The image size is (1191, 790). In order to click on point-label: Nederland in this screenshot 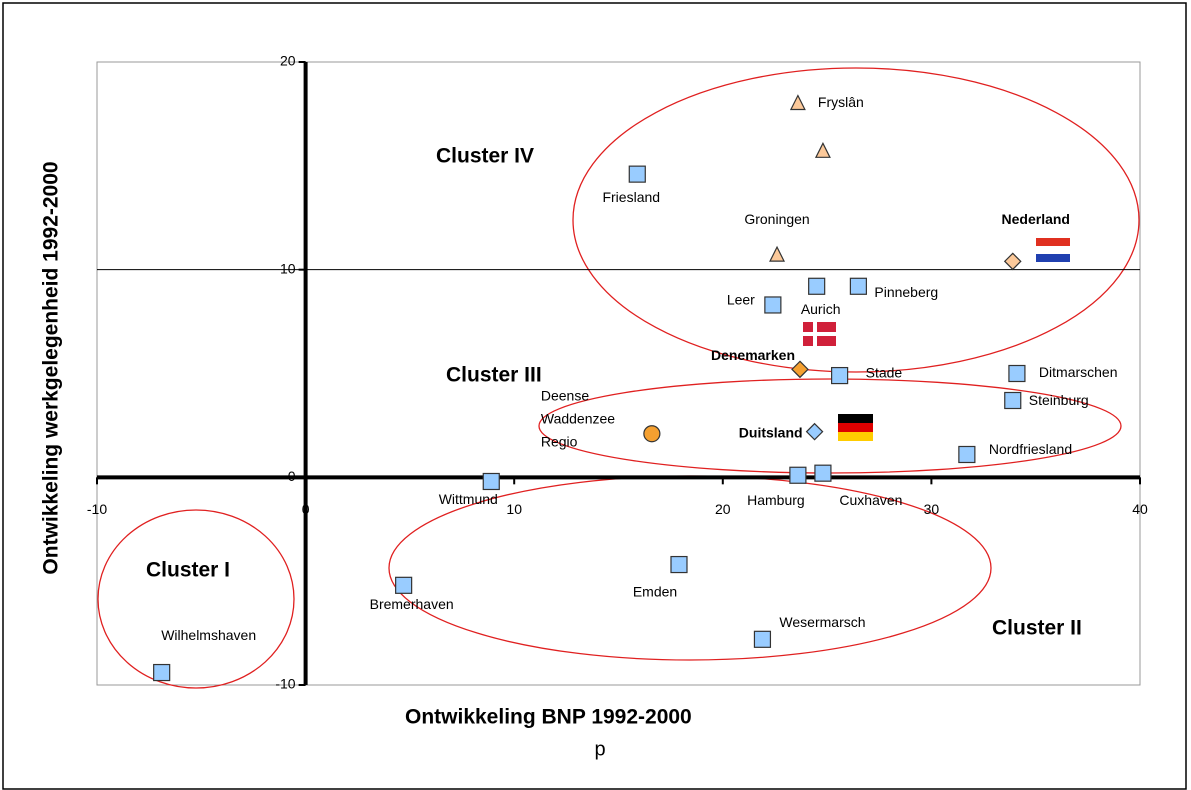, I will do `click(1036, 219)`.